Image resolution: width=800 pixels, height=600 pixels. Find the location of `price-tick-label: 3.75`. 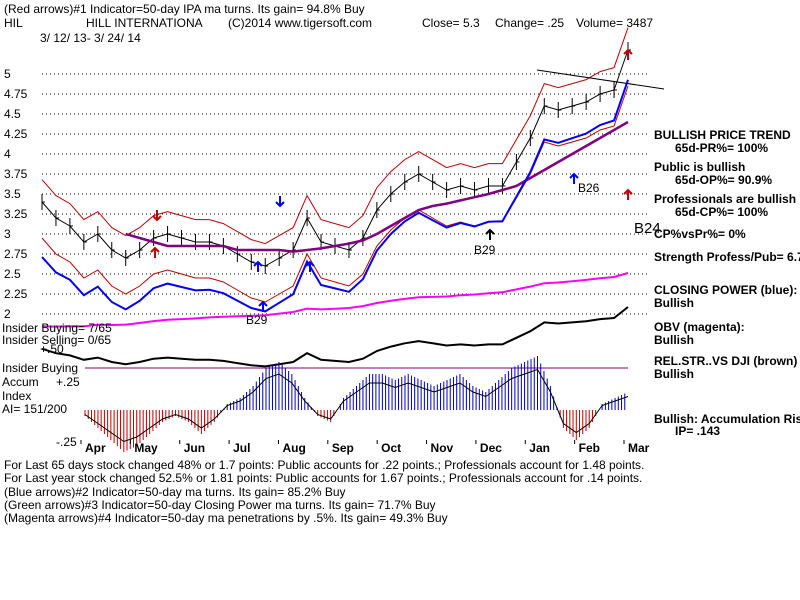

price-tick-label: 3.75 is located at coordinates (16, 174).